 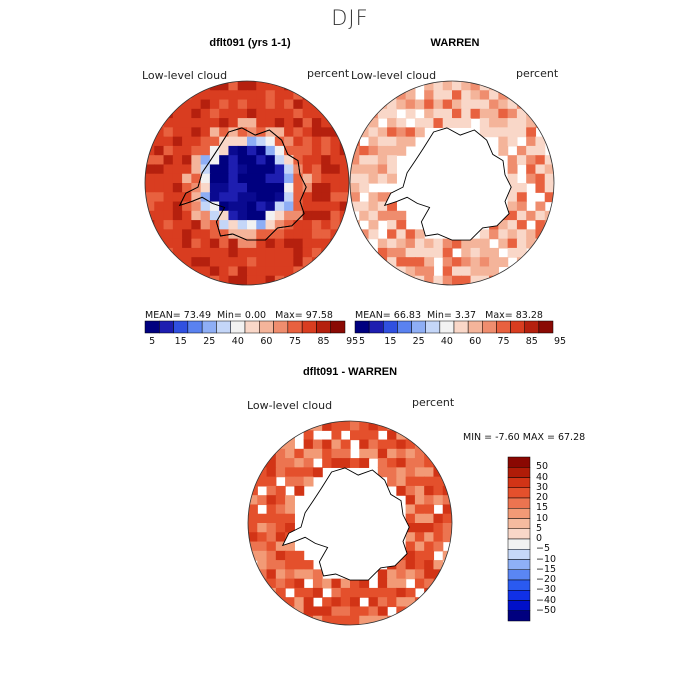 What do you see at coordinates (542, 518) in the screenshot?
I see `diff-colorbar-tick-label: 10` at bounding box center [542, 518].